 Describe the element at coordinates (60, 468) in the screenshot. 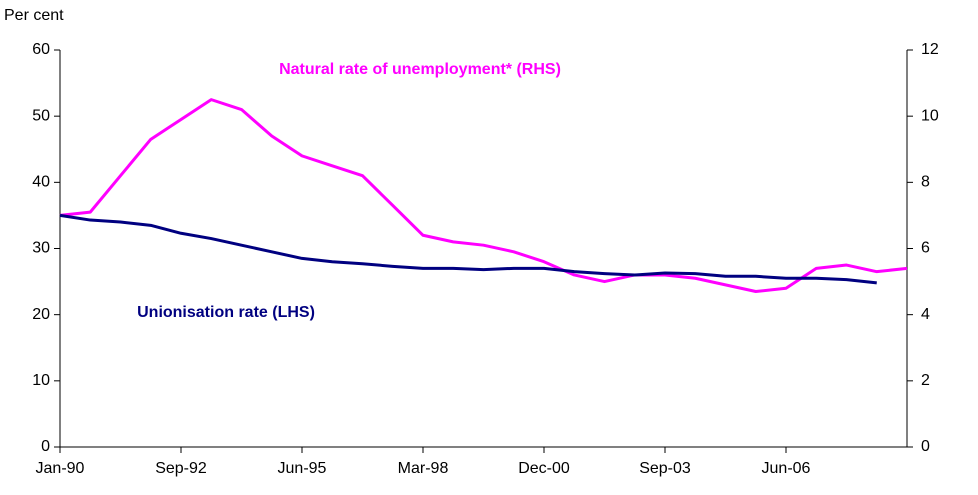

I see `x-tick-label: Jan-90` at that location.